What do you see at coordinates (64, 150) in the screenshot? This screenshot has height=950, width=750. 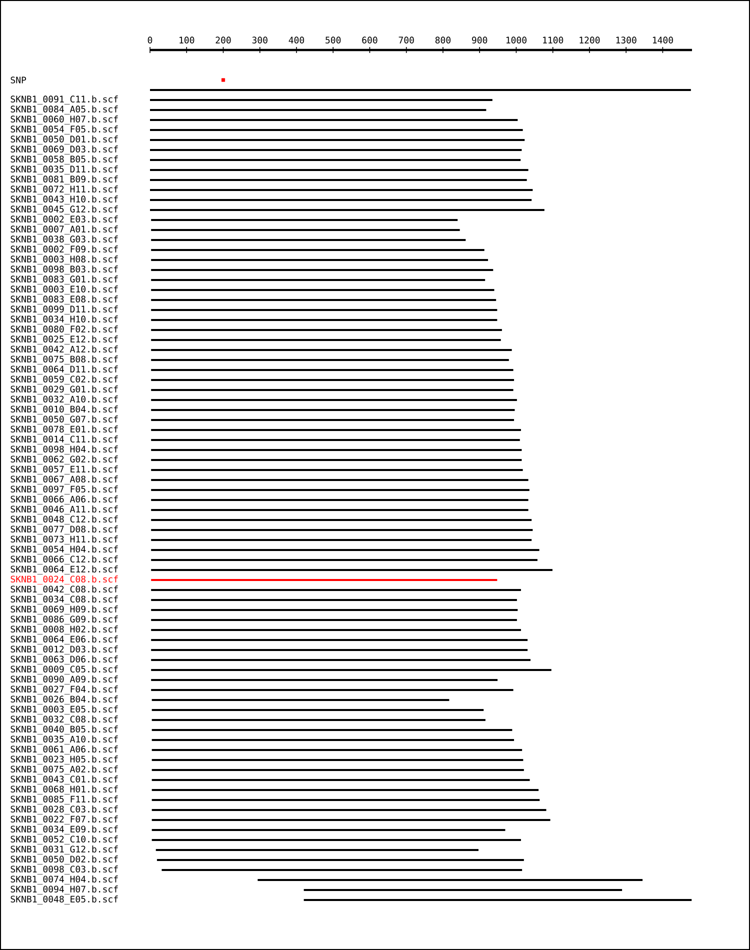 I see `y-tick-label: SKNB1_0069_D03.b.scf` at bounding box center [64, 150].